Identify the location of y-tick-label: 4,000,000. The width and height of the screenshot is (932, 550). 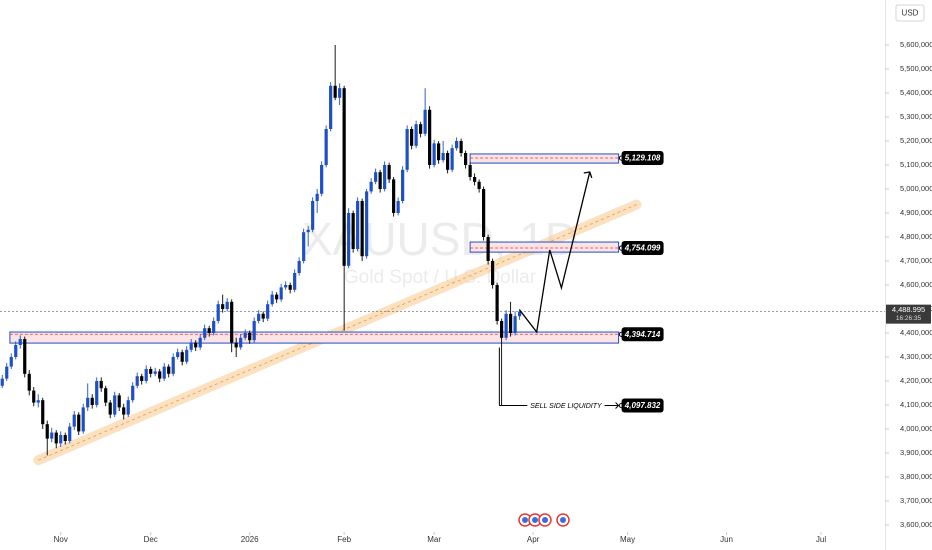
(916, 428).